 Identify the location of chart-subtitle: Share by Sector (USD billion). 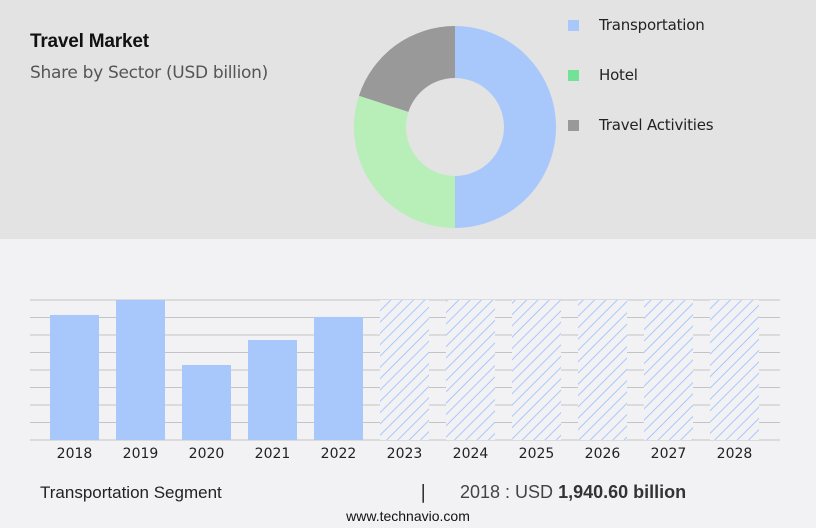
(149, 73).